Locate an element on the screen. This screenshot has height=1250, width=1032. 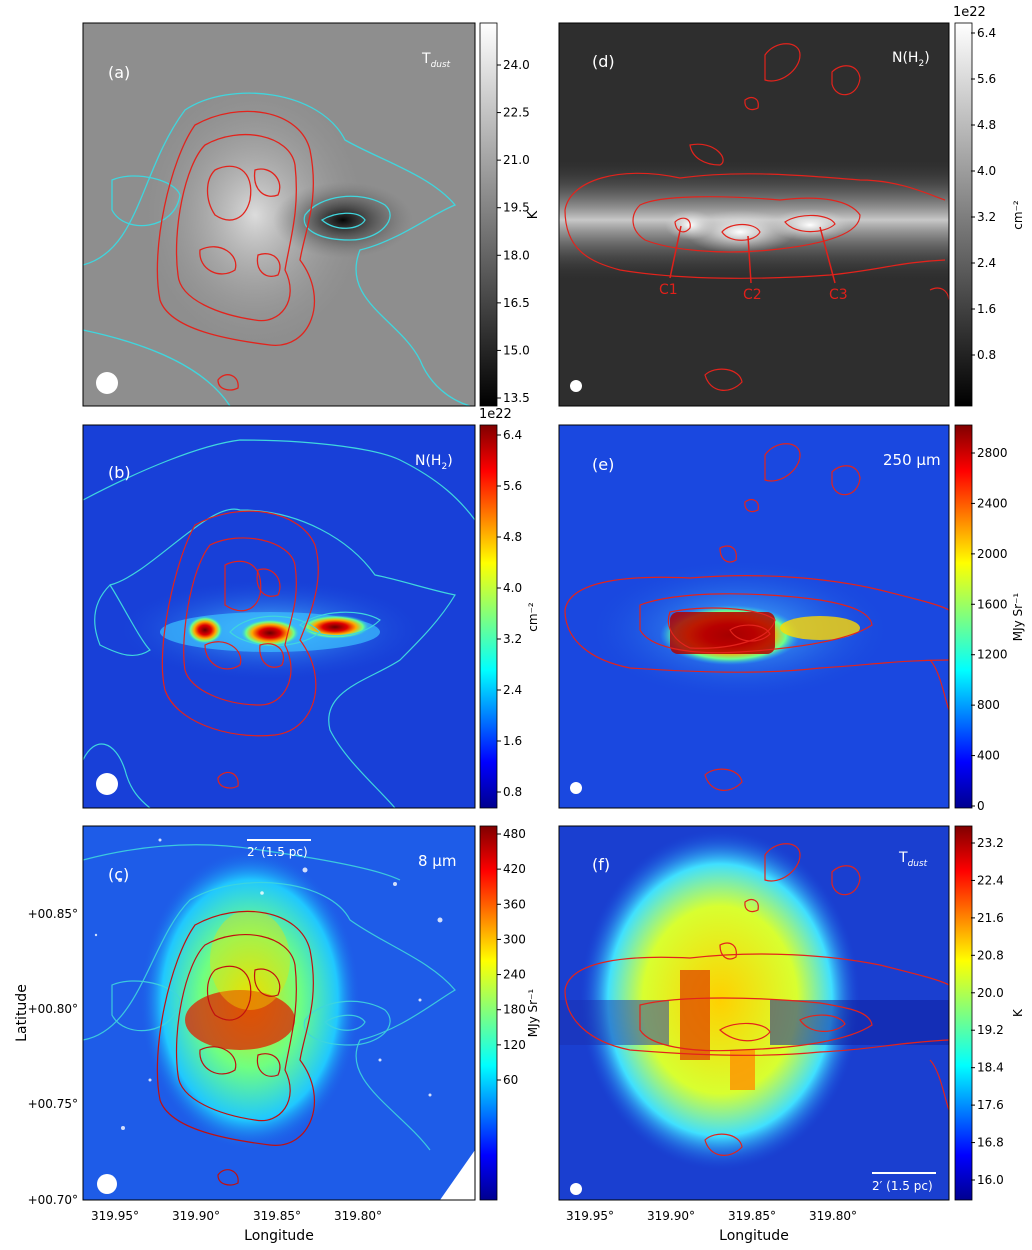
cbar-tick-label: 300 is located at coordinates (514, 939).